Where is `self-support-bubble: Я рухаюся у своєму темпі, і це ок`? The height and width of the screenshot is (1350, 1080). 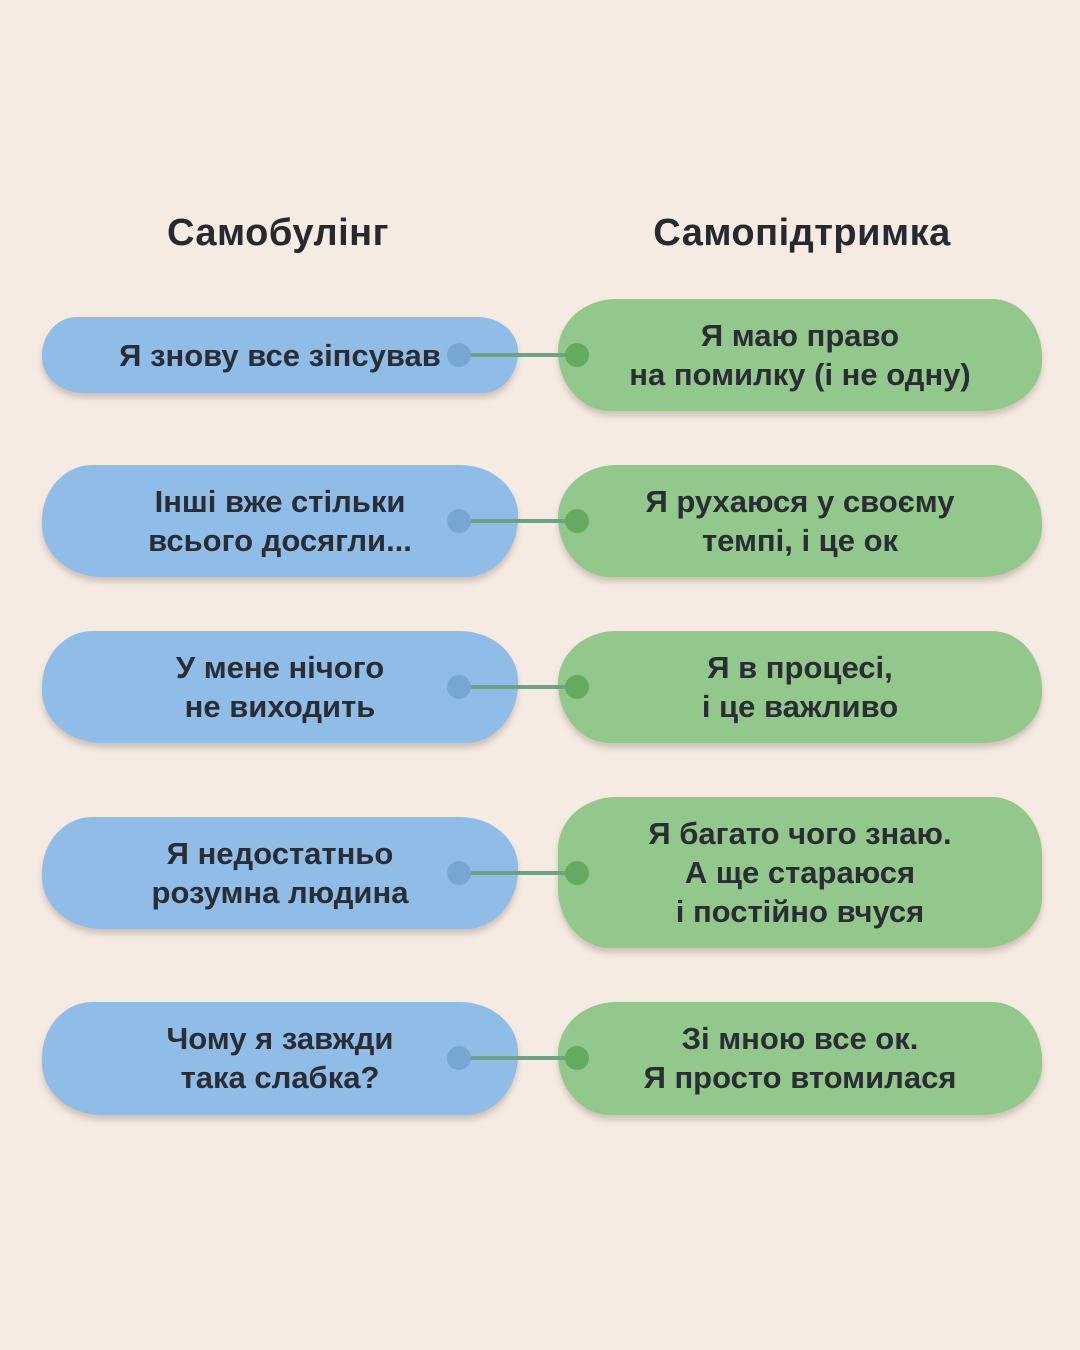 self-support-bubble: Я рухаюся у своєму темпі, і це ок is located at coordinates (800, 521).